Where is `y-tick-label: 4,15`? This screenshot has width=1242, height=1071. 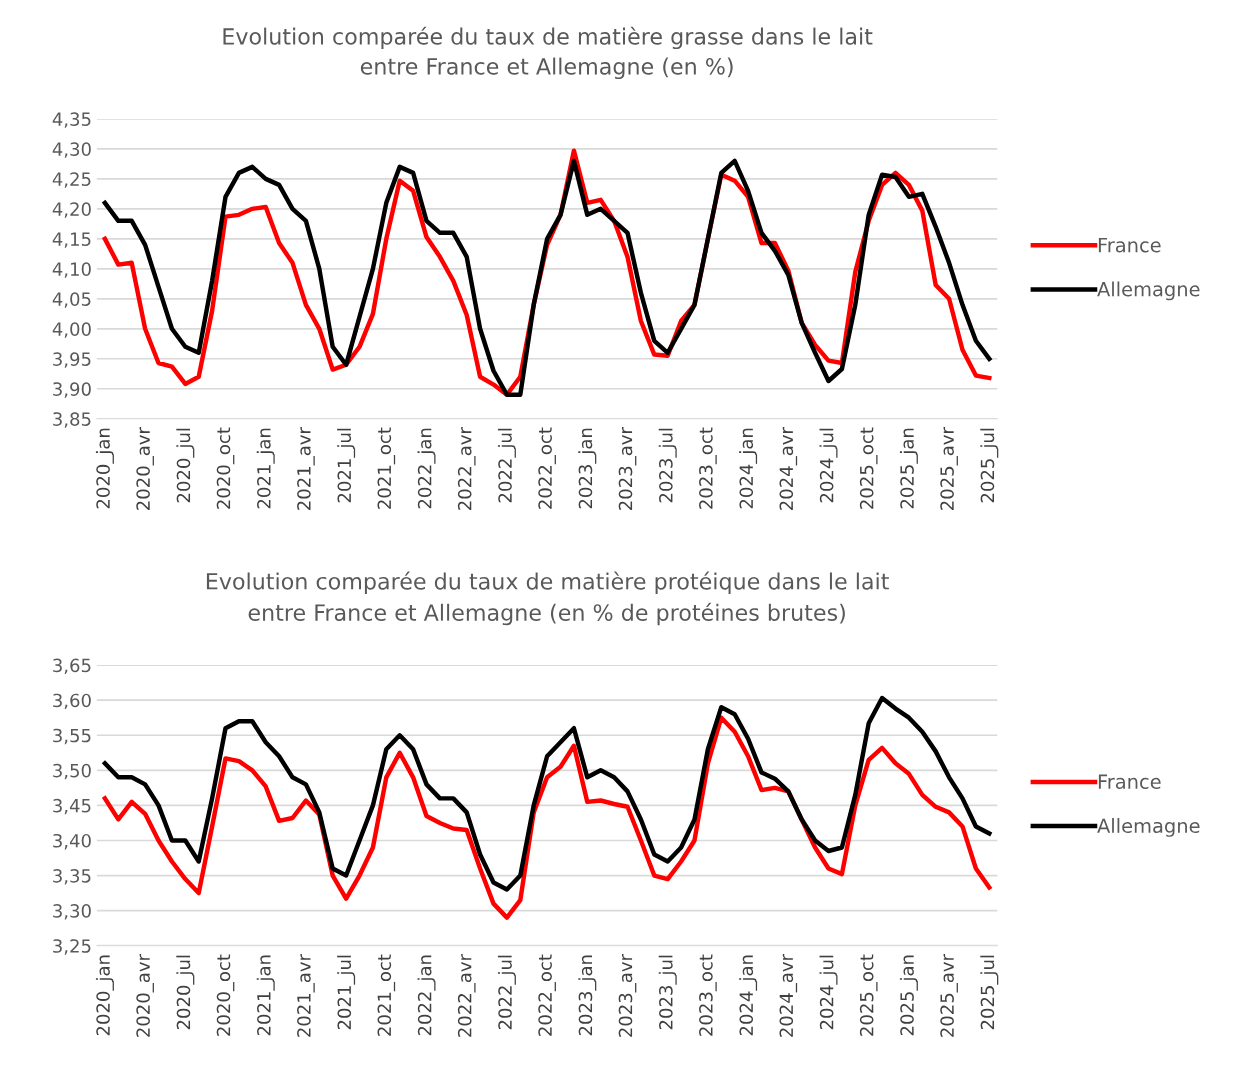 y-tick-label: 4,15 is located at coordinates (71, 240).